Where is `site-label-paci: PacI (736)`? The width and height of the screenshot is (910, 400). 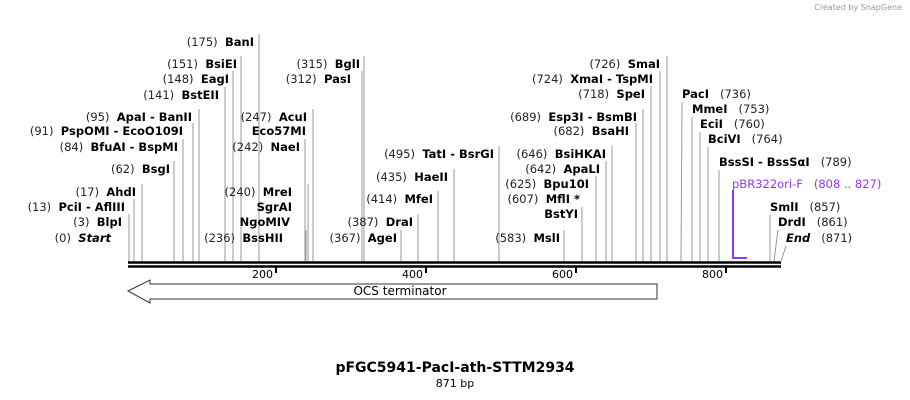 site-label-paci: PacI (736) is located at coordinates (716, 94).